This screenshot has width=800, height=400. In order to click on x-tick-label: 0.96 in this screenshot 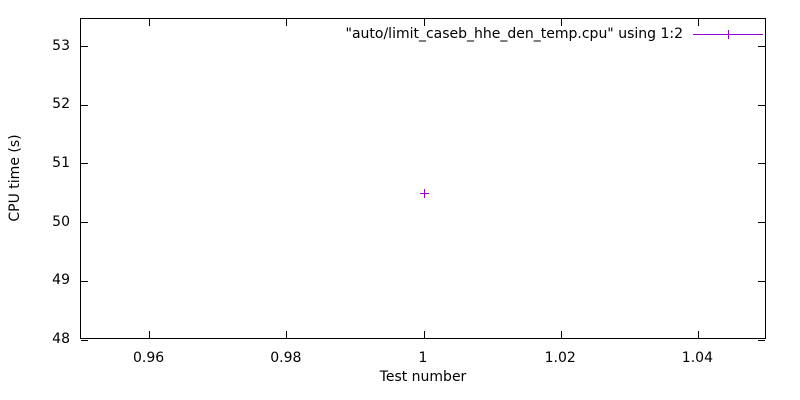, I will do `click(149, 358)`.